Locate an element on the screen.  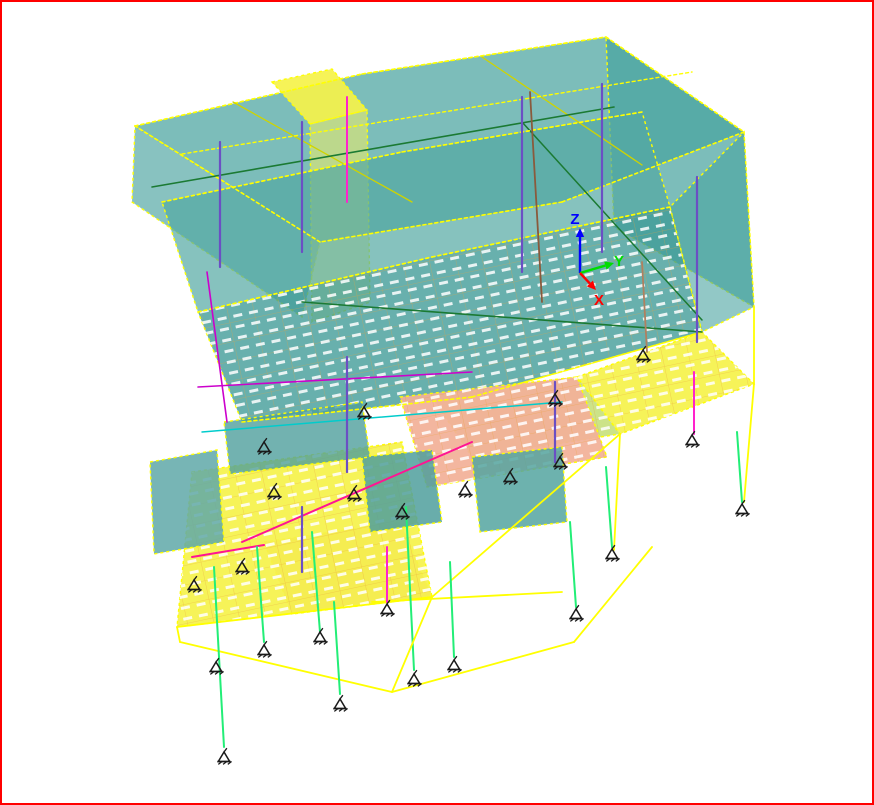
axis-arrowhead-z is located at coordinates (580, 232).